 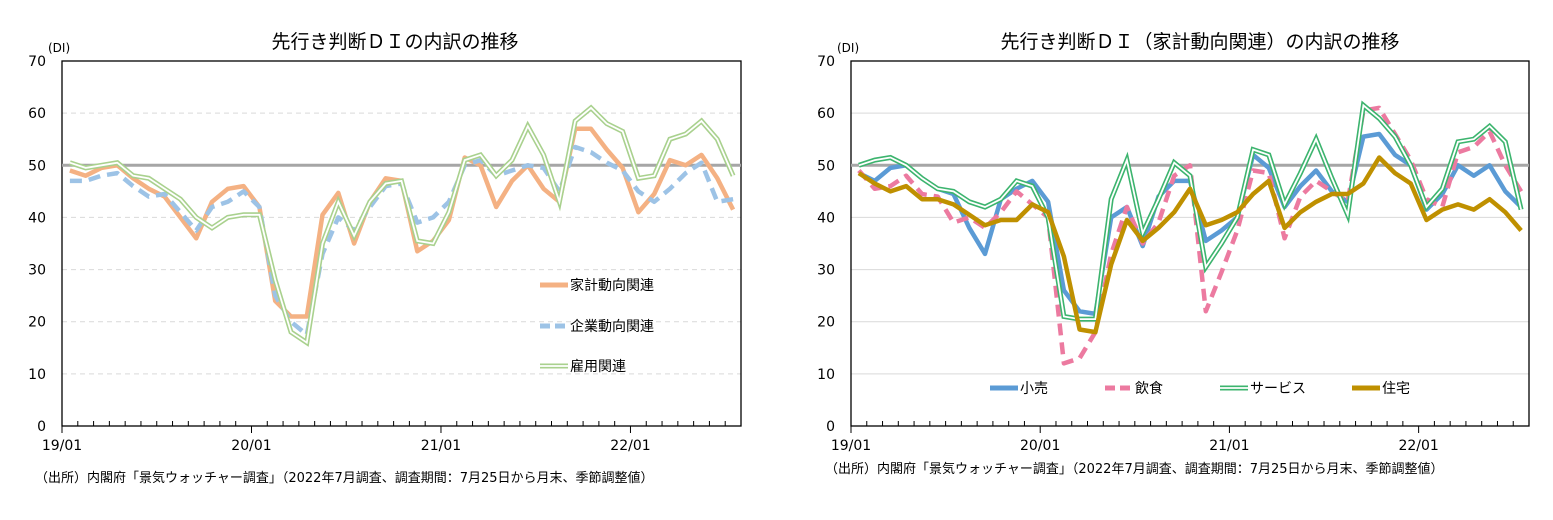 What do you see at coordinates (612, 326) in the screenshot?
I see `legend-label: 企業動向関連` at bounding box center [612, 326].